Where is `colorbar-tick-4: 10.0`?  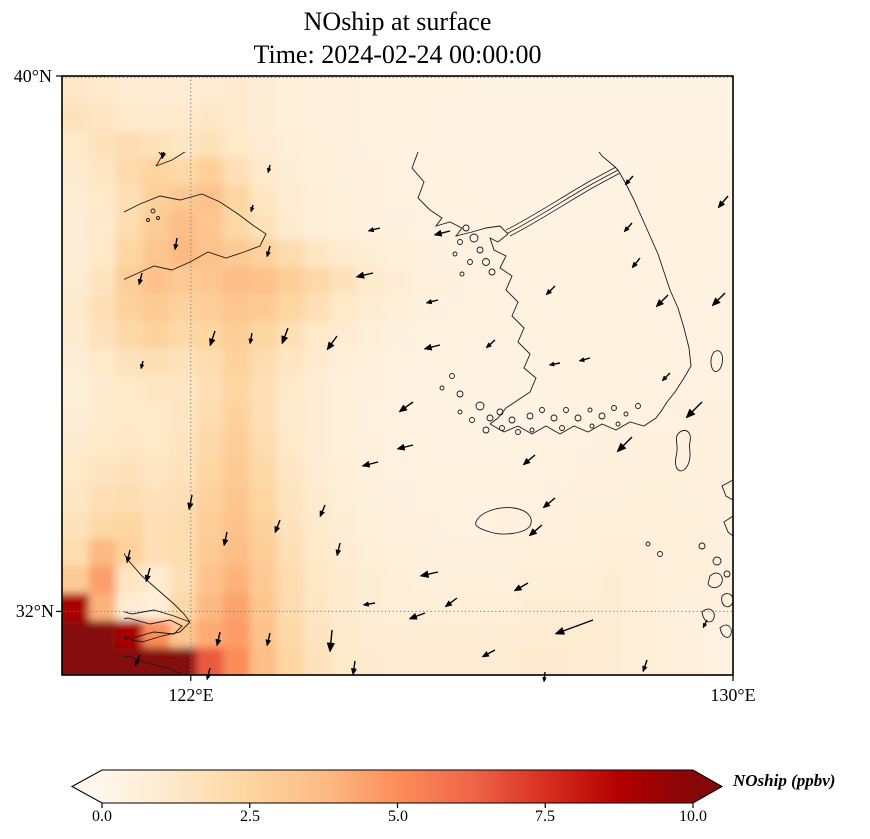 colorbar-tick-4: 10.0 is located at coordinates (693, 816).